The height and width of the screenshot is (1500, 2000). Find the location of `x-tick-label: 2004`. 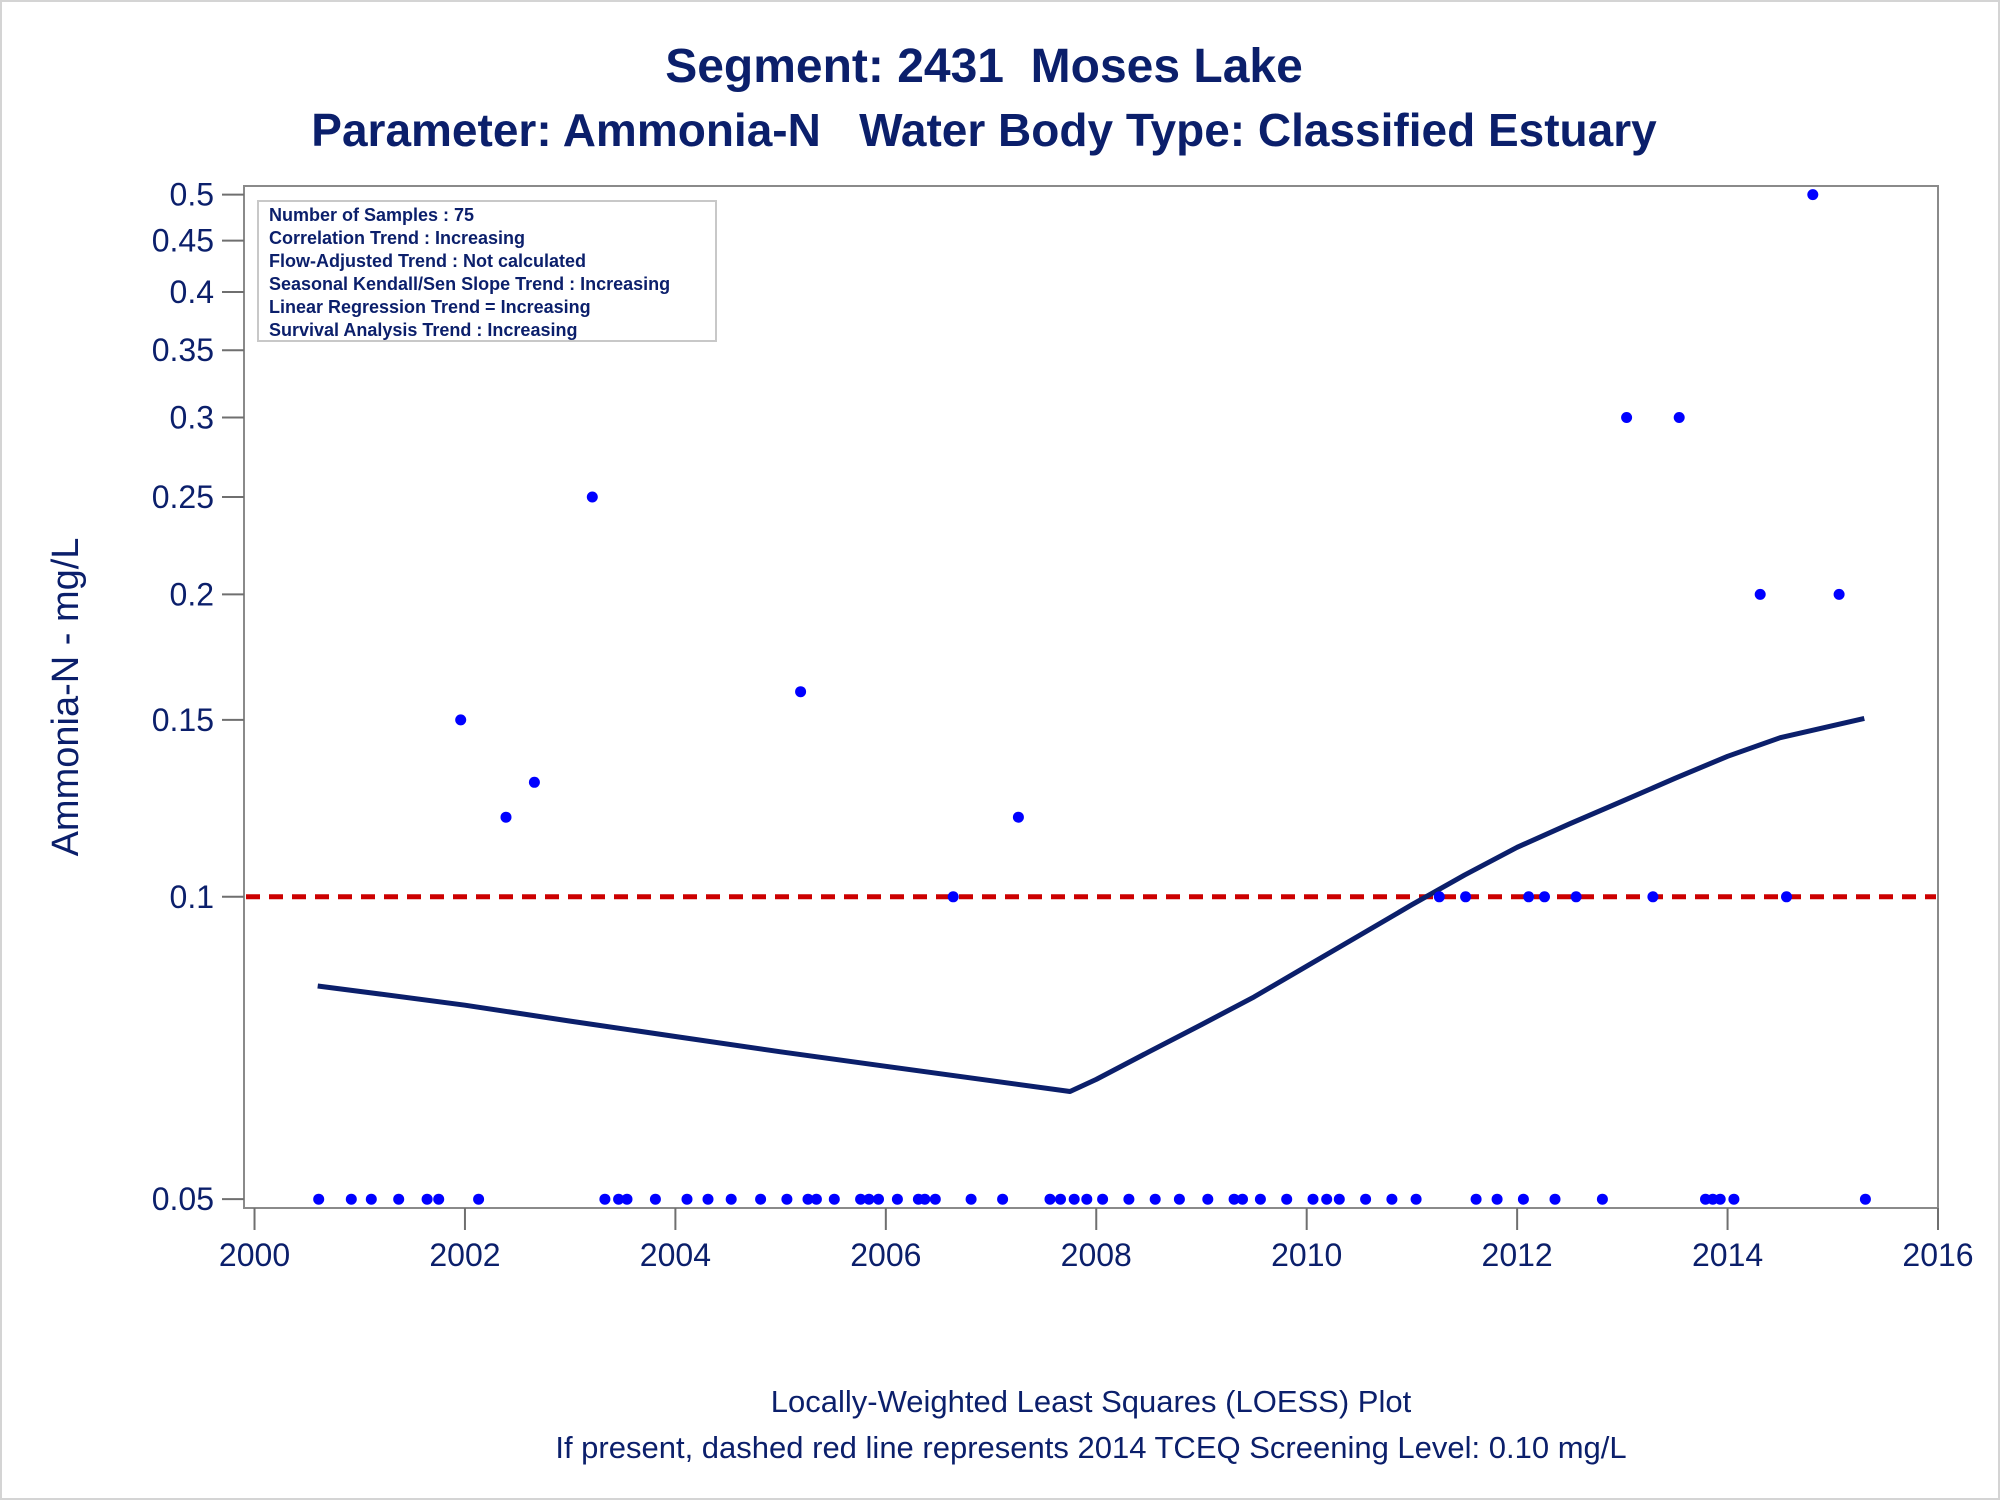

x-tick-label: 2004 is located at coordinates (675, 1255).